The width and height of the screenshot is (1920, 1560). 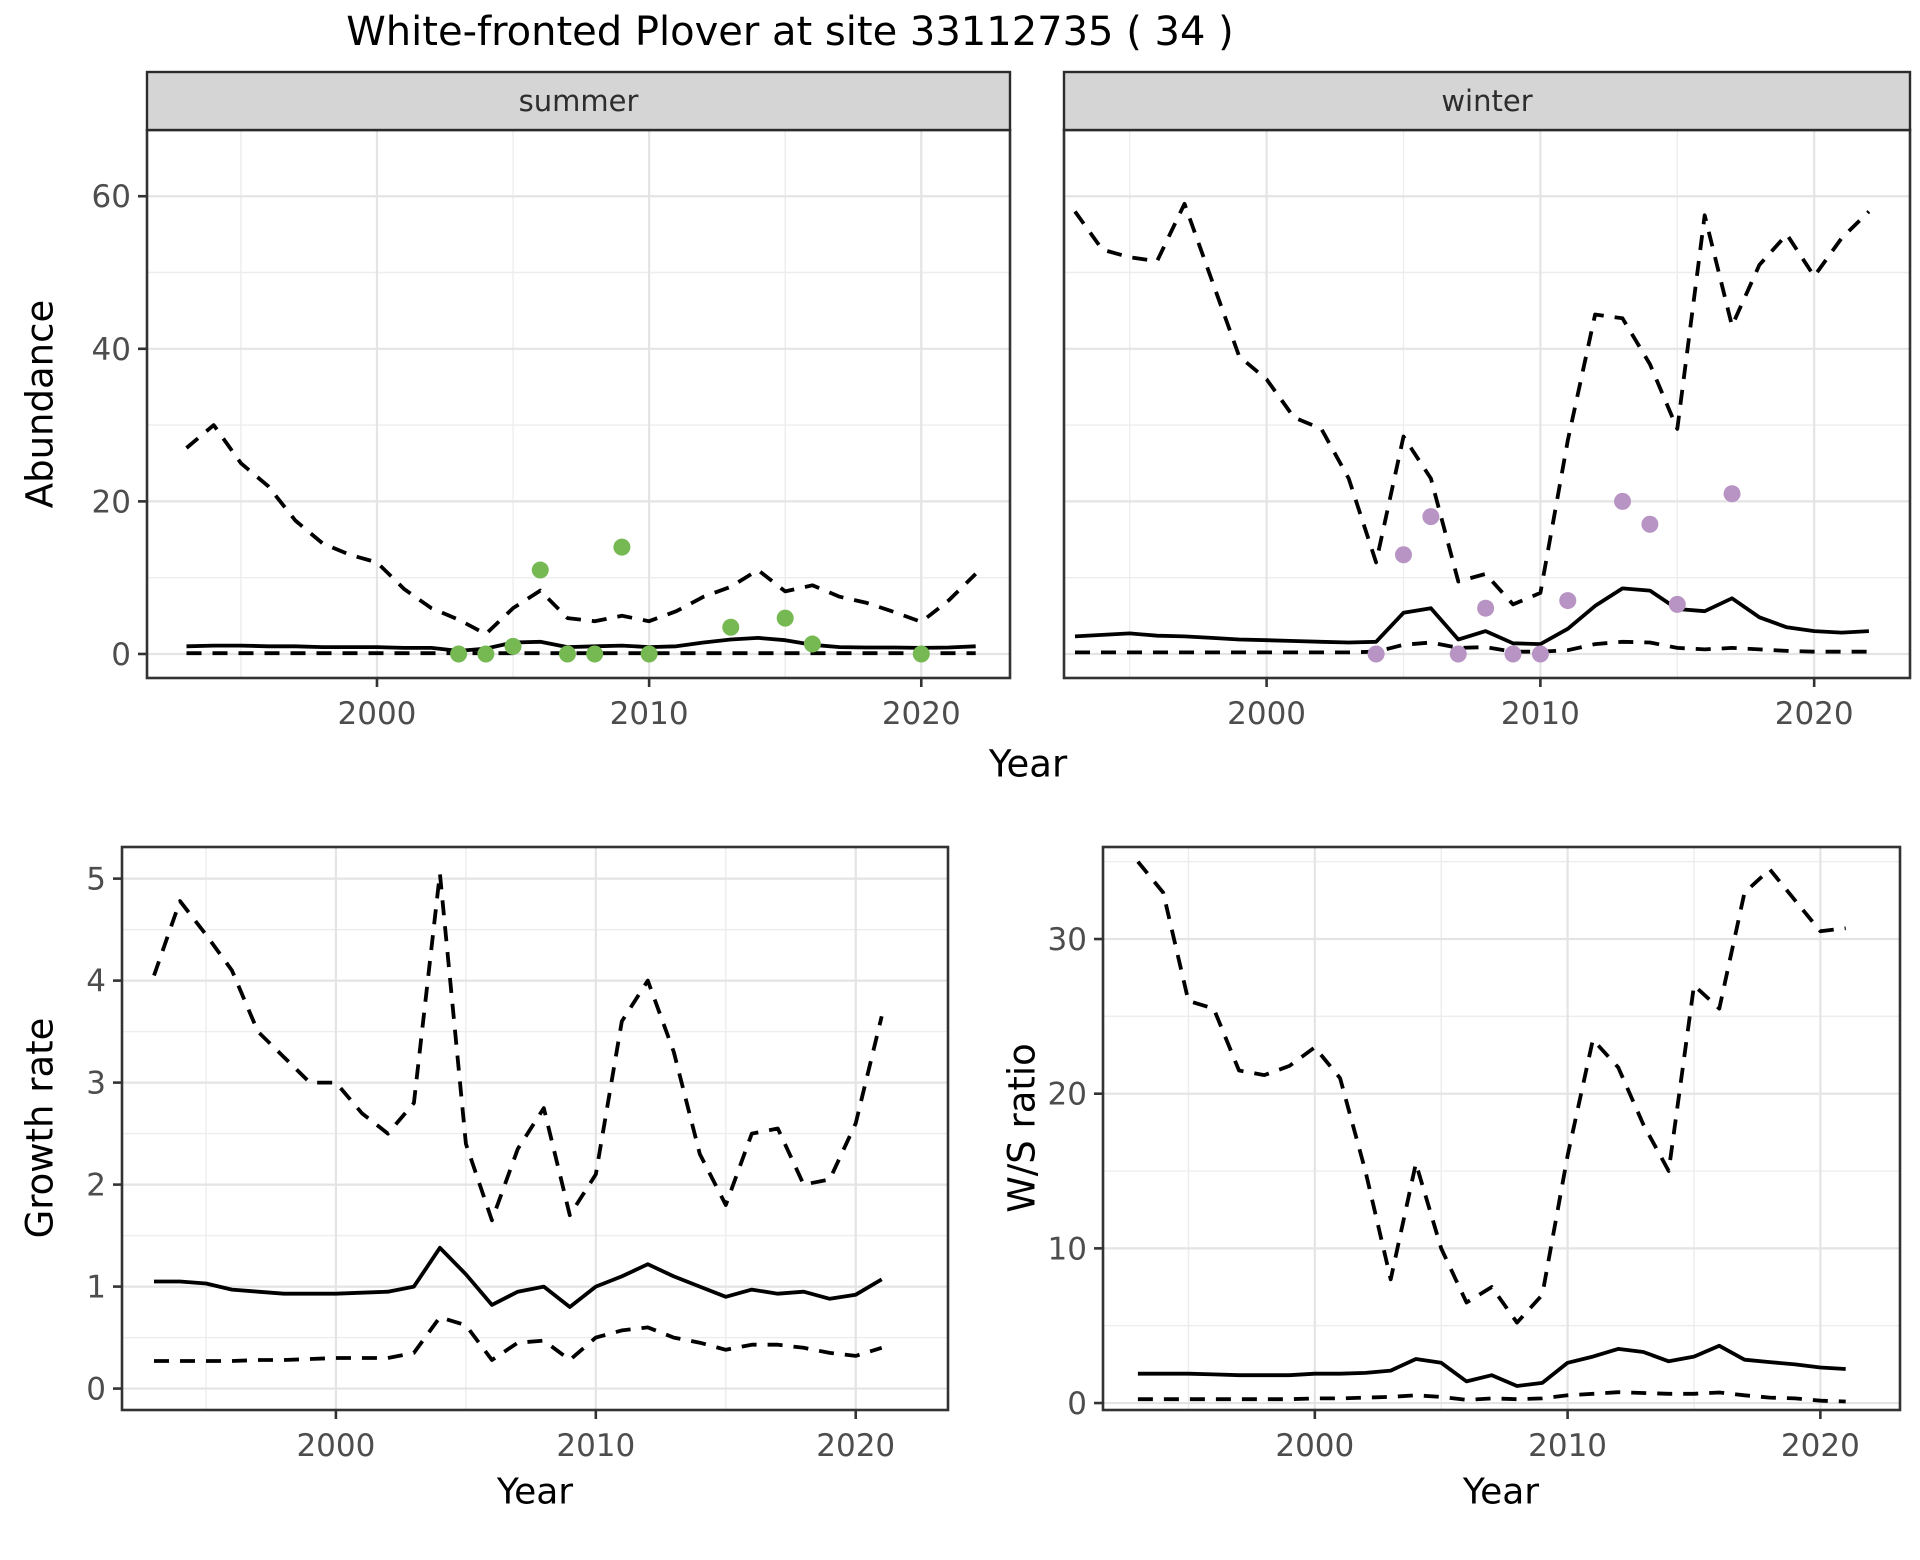 What do you see at coordinates (535, 1492) in the screenshot?
I see `x-axis-title-growth: Year` at bounding box center [535, 1492].